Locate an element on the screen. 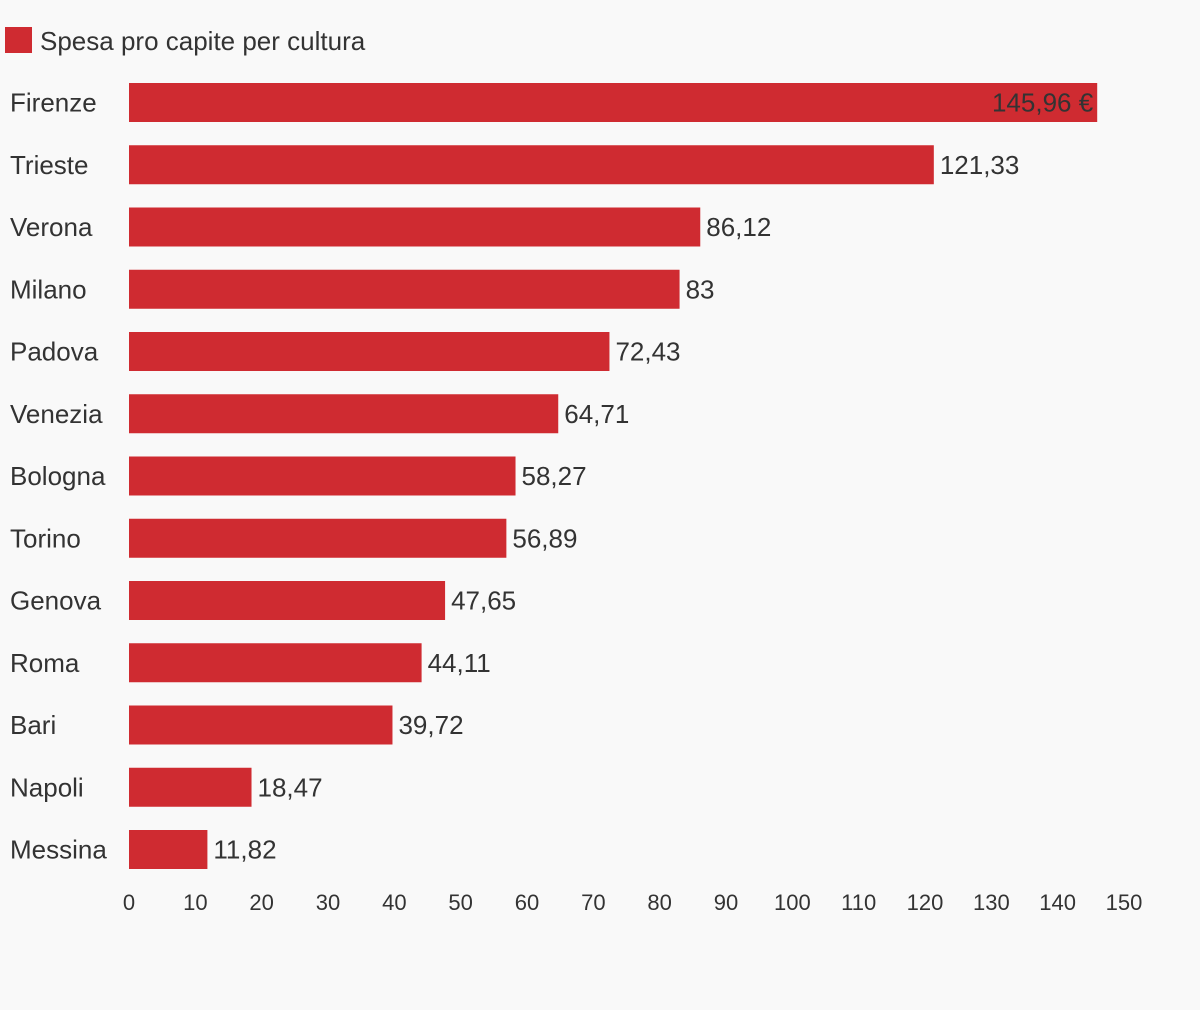 Image resolution: width=1200 pixels, height=1010 pixels. category-label-bari: Bari is located at coordinates (33, 725).